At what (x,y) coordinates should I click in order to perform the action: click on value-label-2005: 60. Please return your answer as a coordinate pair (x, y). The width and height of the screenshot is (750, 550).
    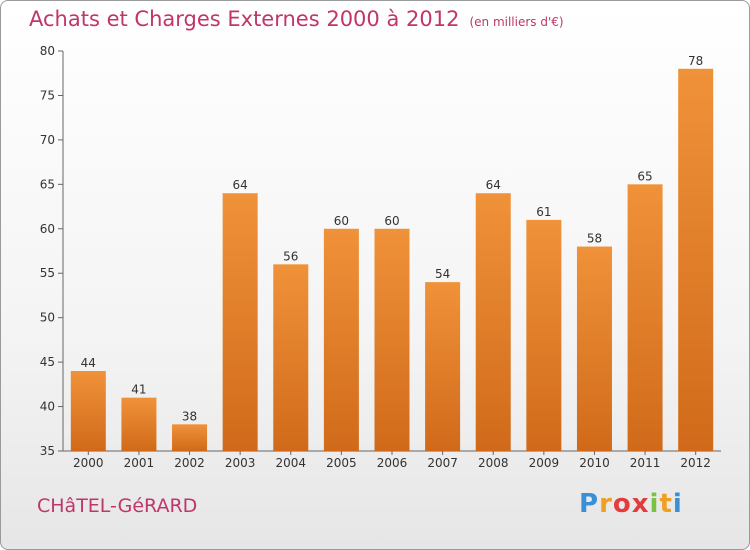
    Looking at the image, I should click on (341, 221).